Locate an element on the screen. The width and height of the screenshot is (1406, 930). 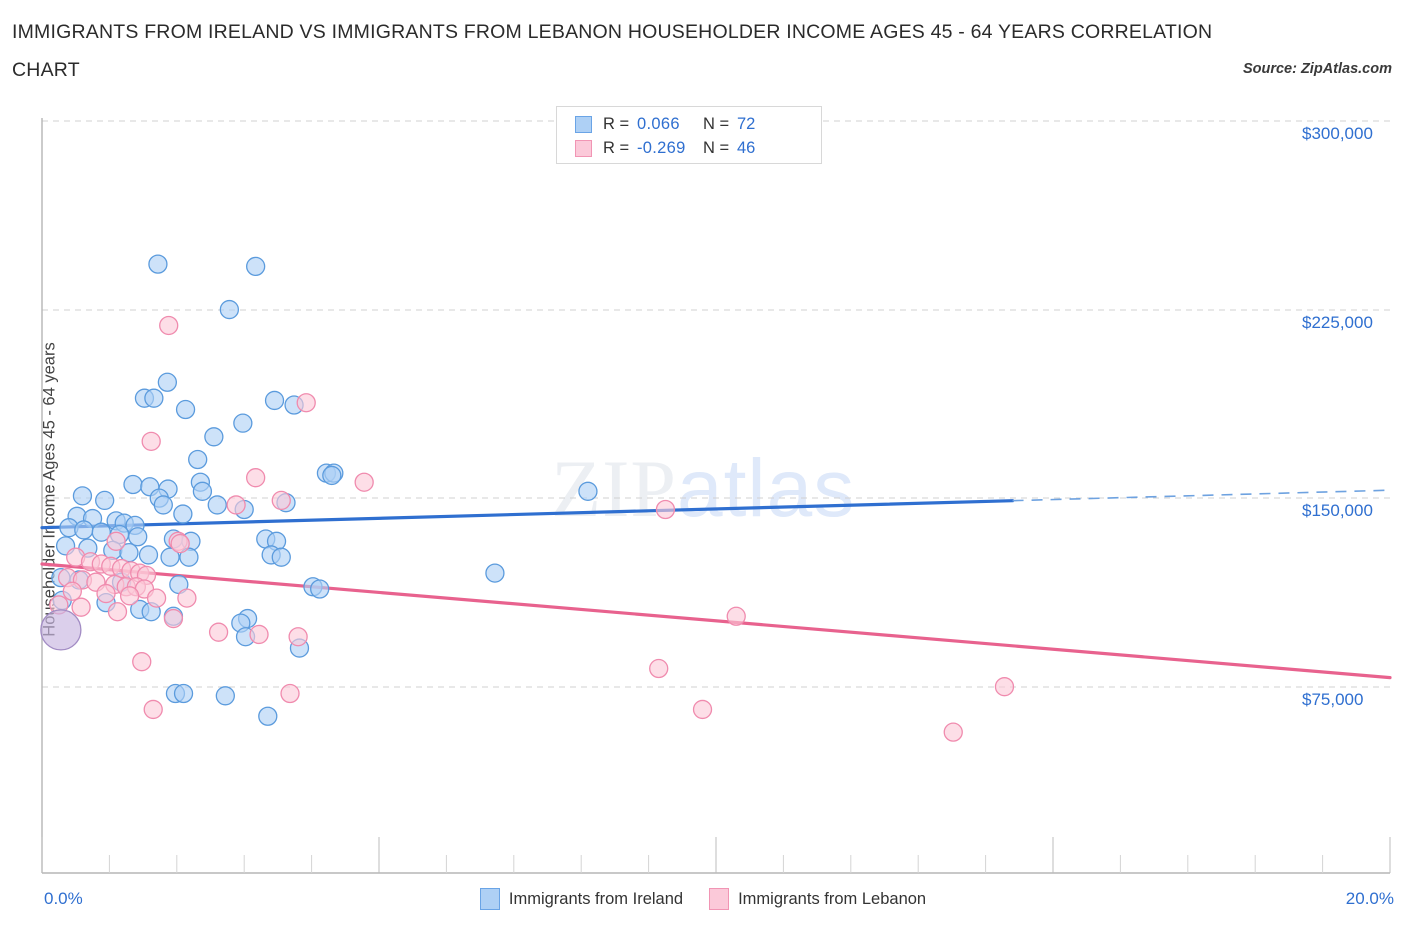
n-label-ireland: N = is located at coordinates (716, 123).